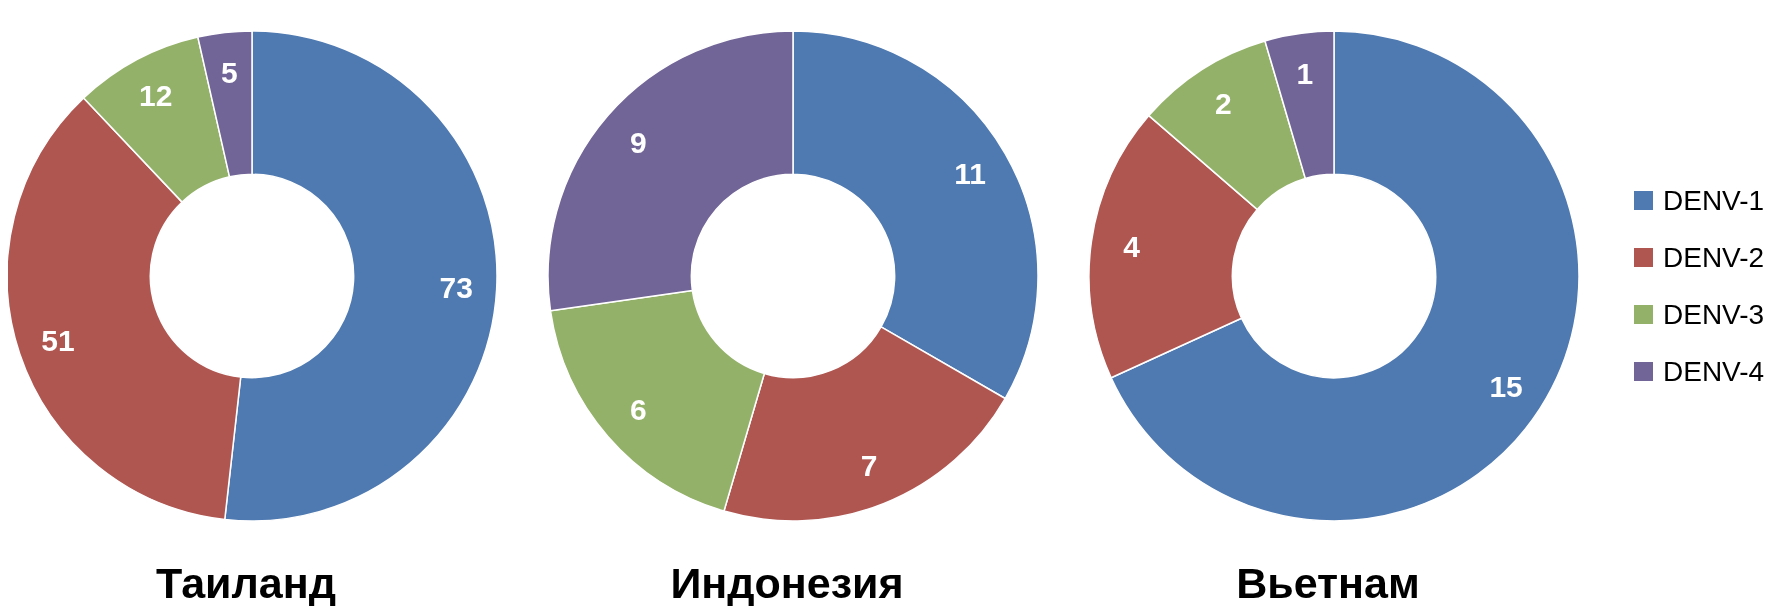 The image size is (1787, 614). Describe the element at coordinates (638, 142) in the screenshot. I see `data-label: 9` at that location.